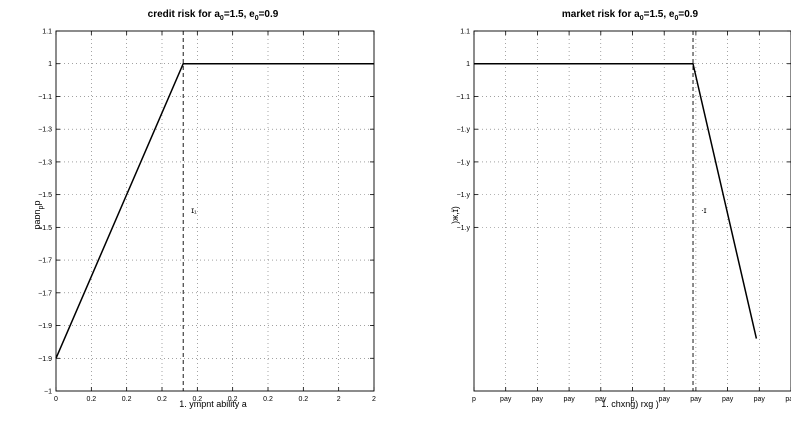  Describe the element at coordinates (704, 210) in the screenshot. I see `market-risk-threshold-label: ·ɪ` at that location.